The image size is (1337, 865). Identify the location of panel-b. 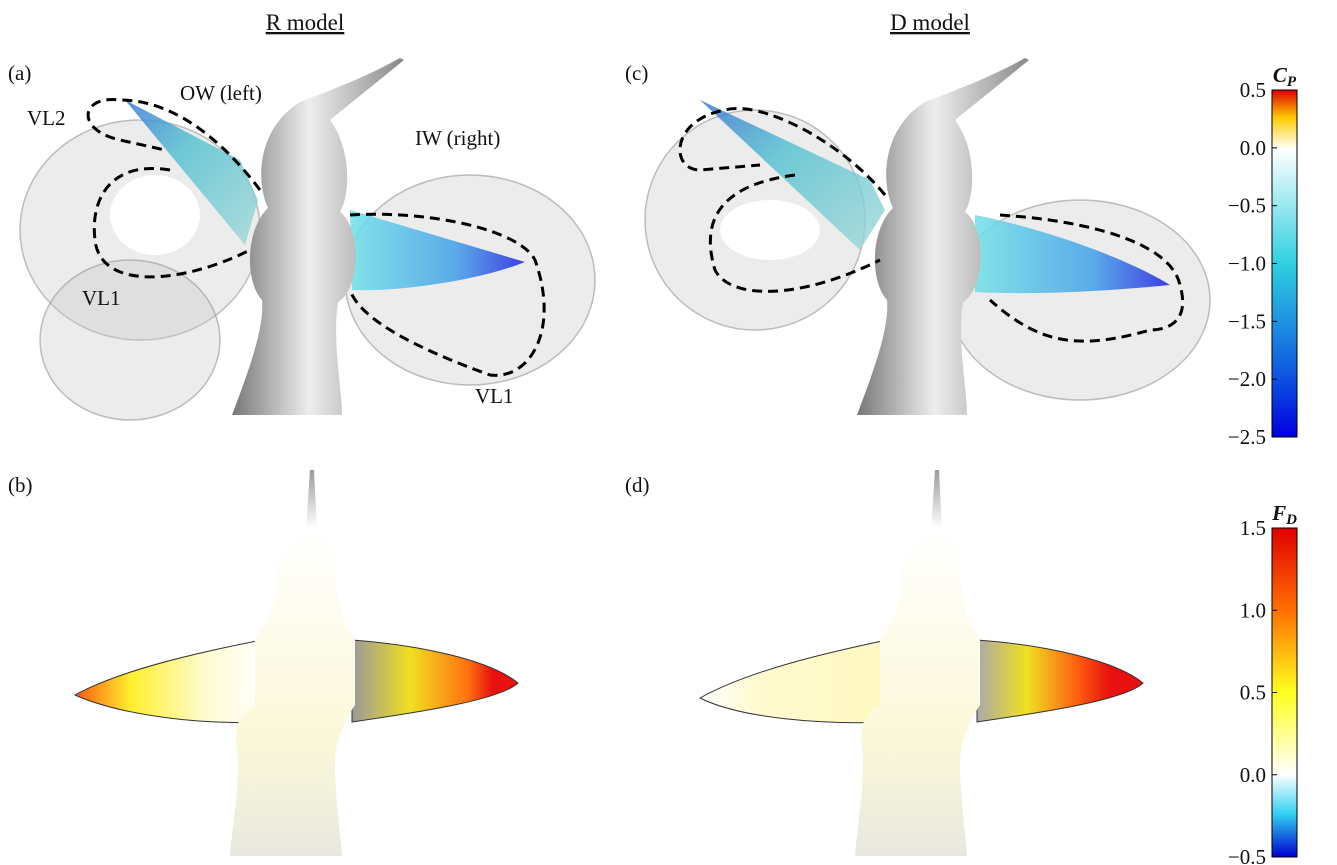
(296, 663).